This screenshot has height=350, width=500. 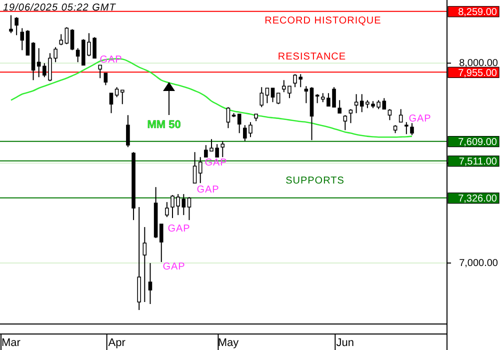 I want to click on x-tick-label: Jun, so click(x=345, y=343).